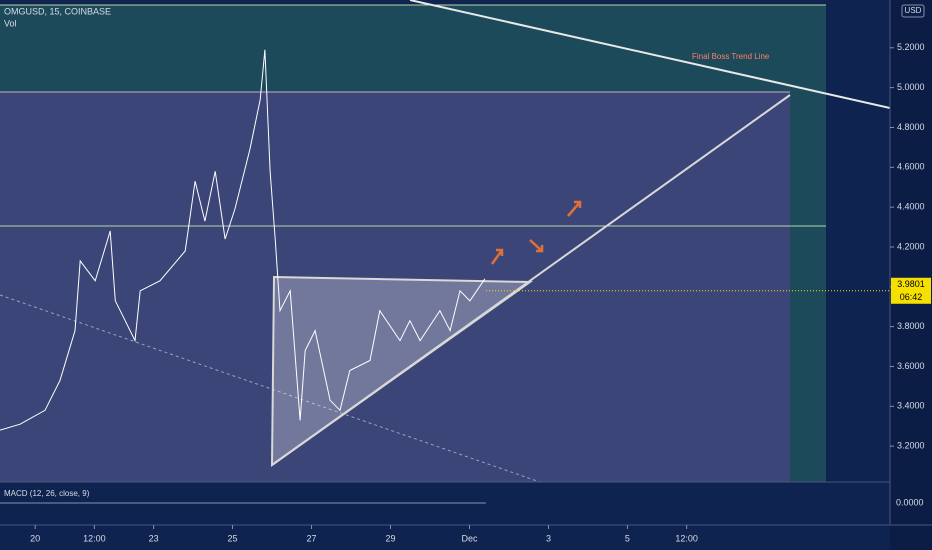 Image resolution: width=932 pixels, height=550 pixels. I want to click on macd-tick-label: 0.0000, so click(910, 502).